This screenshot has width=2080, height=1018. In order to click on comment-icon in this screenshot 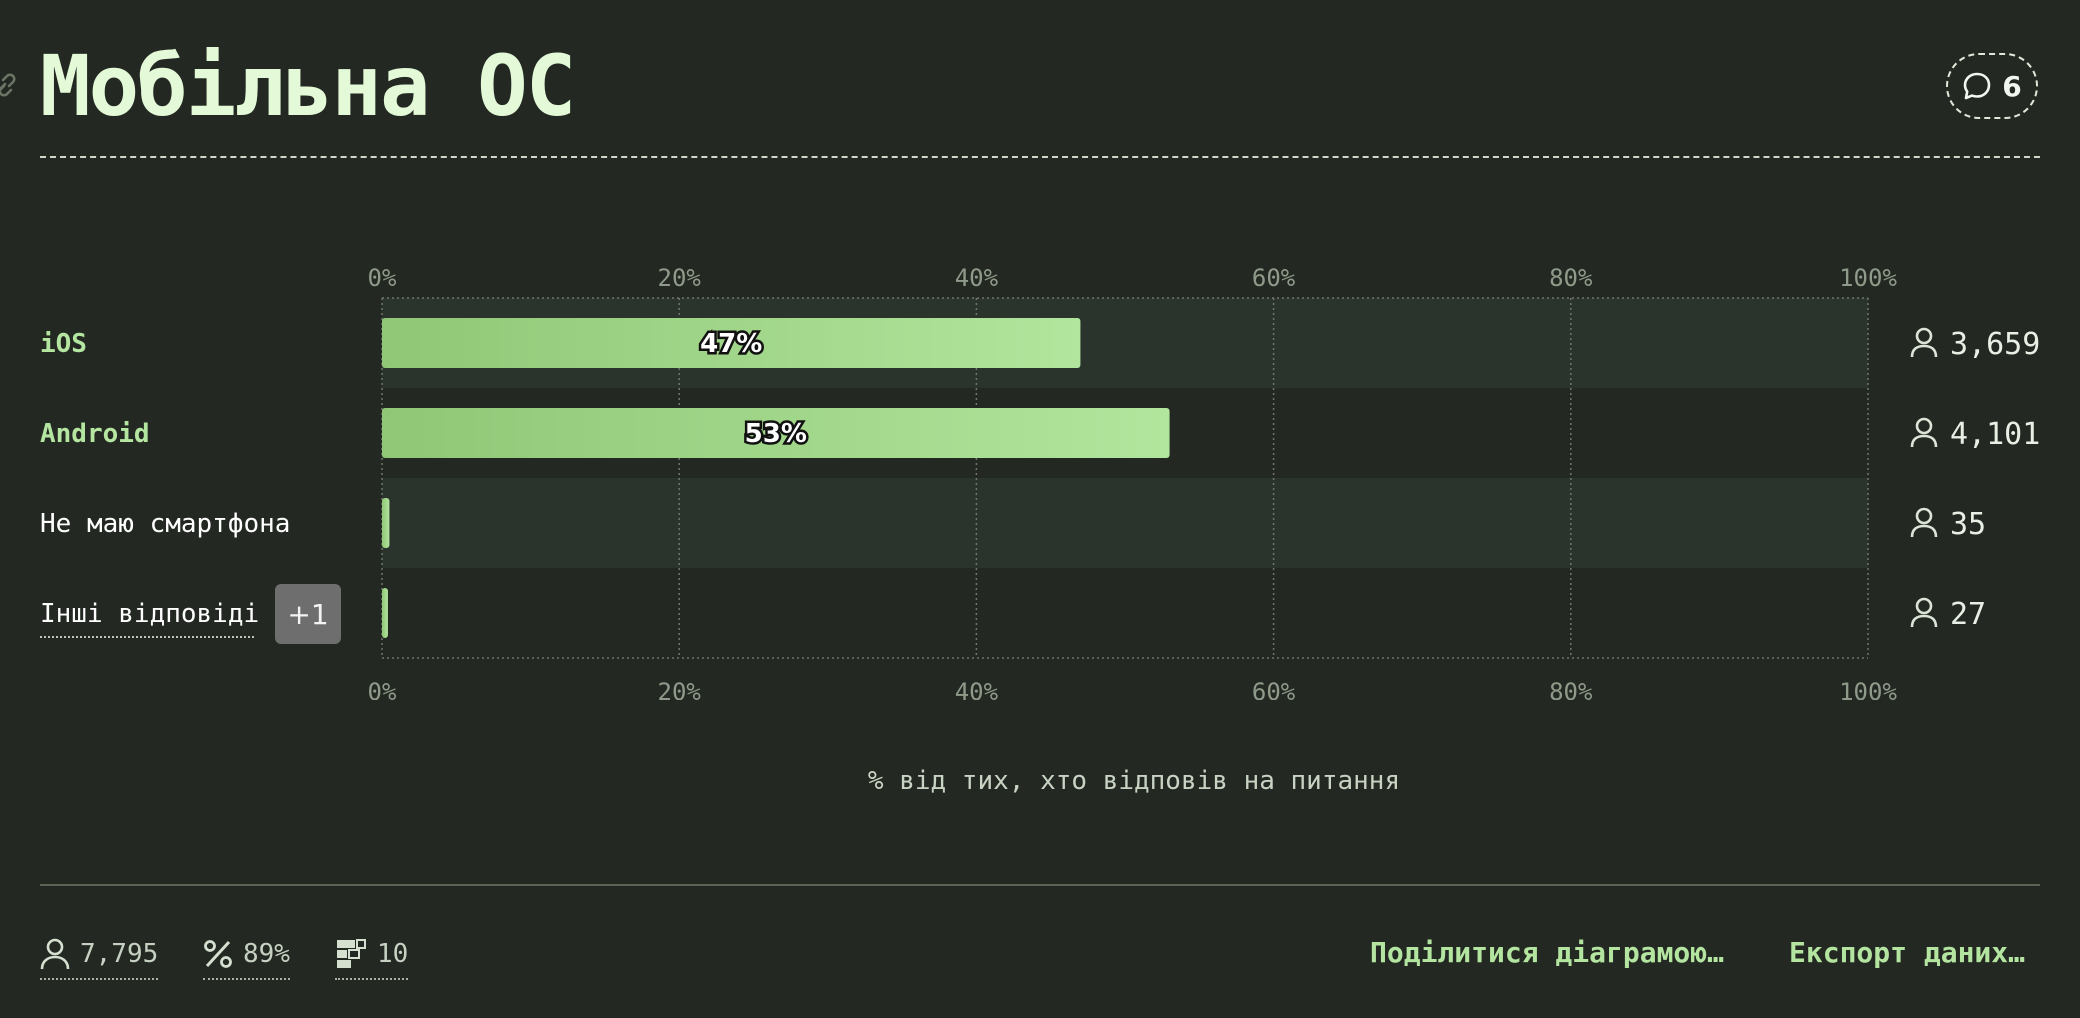, I will do `click(1977, 86)`.